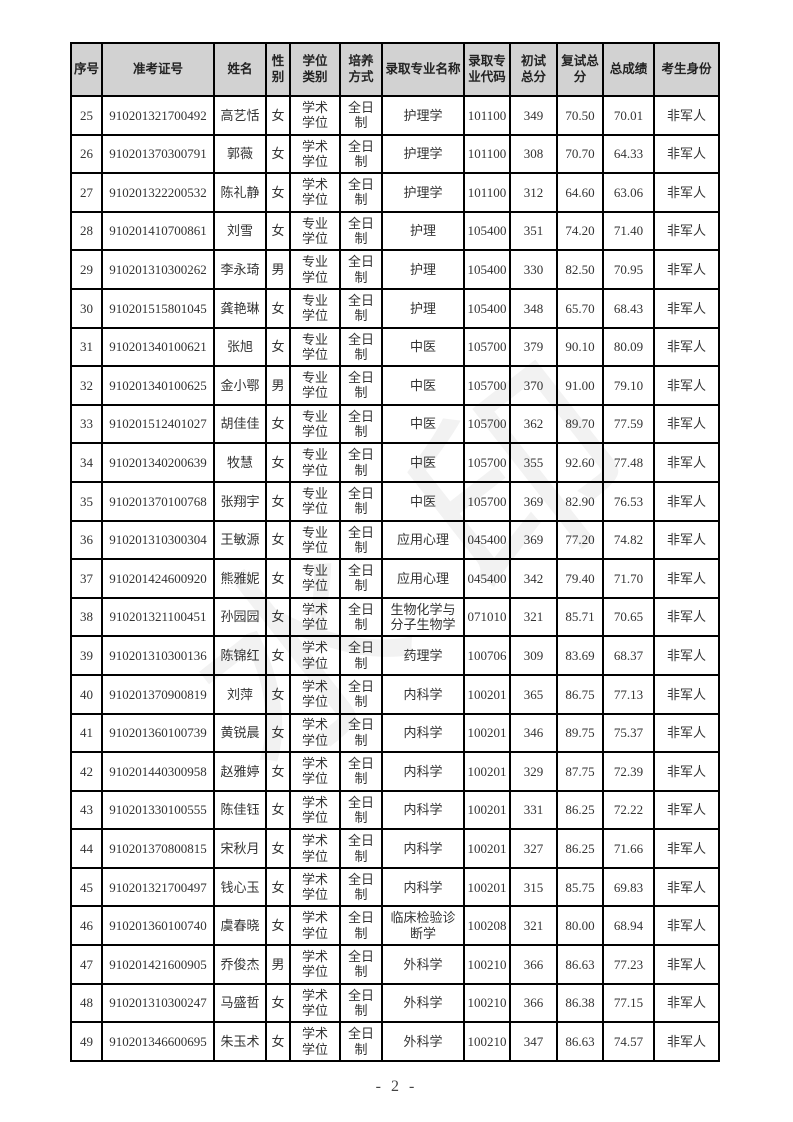 Image resolution: width=793 pixels, height=1122 pixels. What do you see at coordinates (580, 385) in the screenshot?
I see `cell-retest_score: 91.00` at bounding box center [580, 385].